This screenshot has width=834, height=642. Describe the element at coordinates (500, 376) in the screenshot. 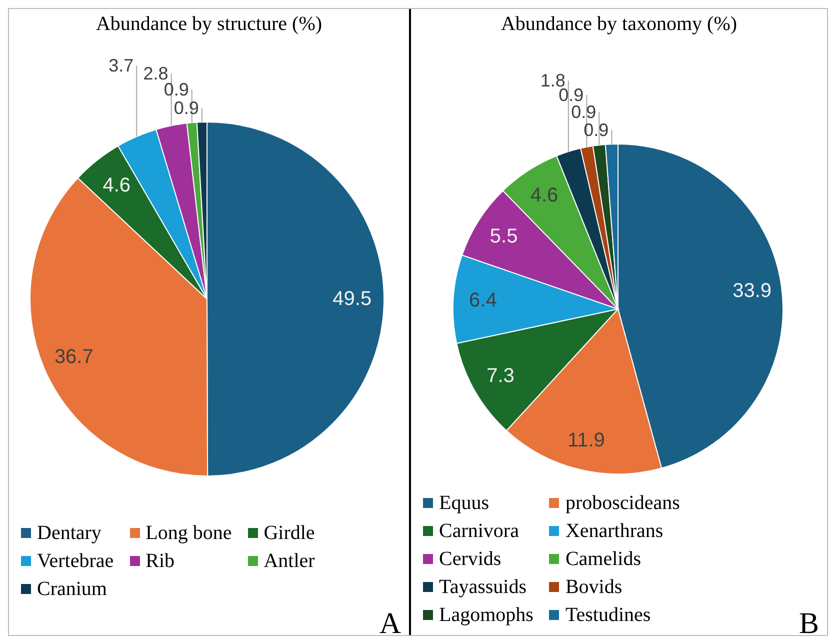

I see `data-label: 7.3` at that location.